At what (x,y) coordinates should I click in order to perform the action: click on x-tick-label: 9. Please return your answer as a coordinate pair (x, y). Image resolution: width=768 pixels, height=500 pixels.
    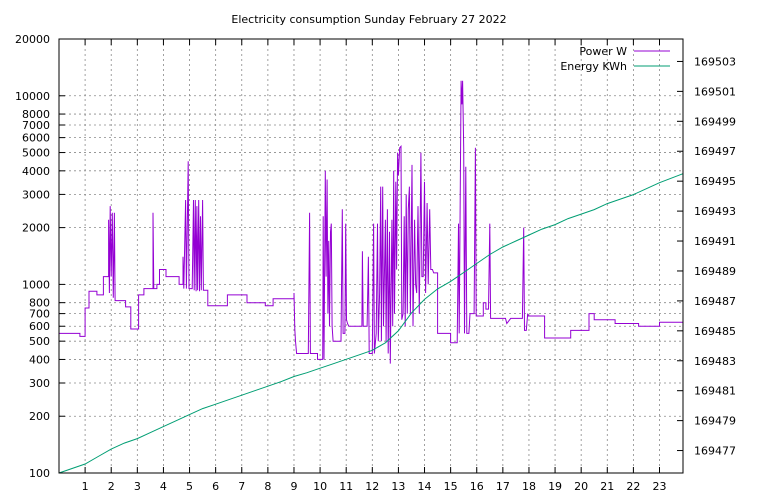
    Looking at the image, I should click on (293, 486).